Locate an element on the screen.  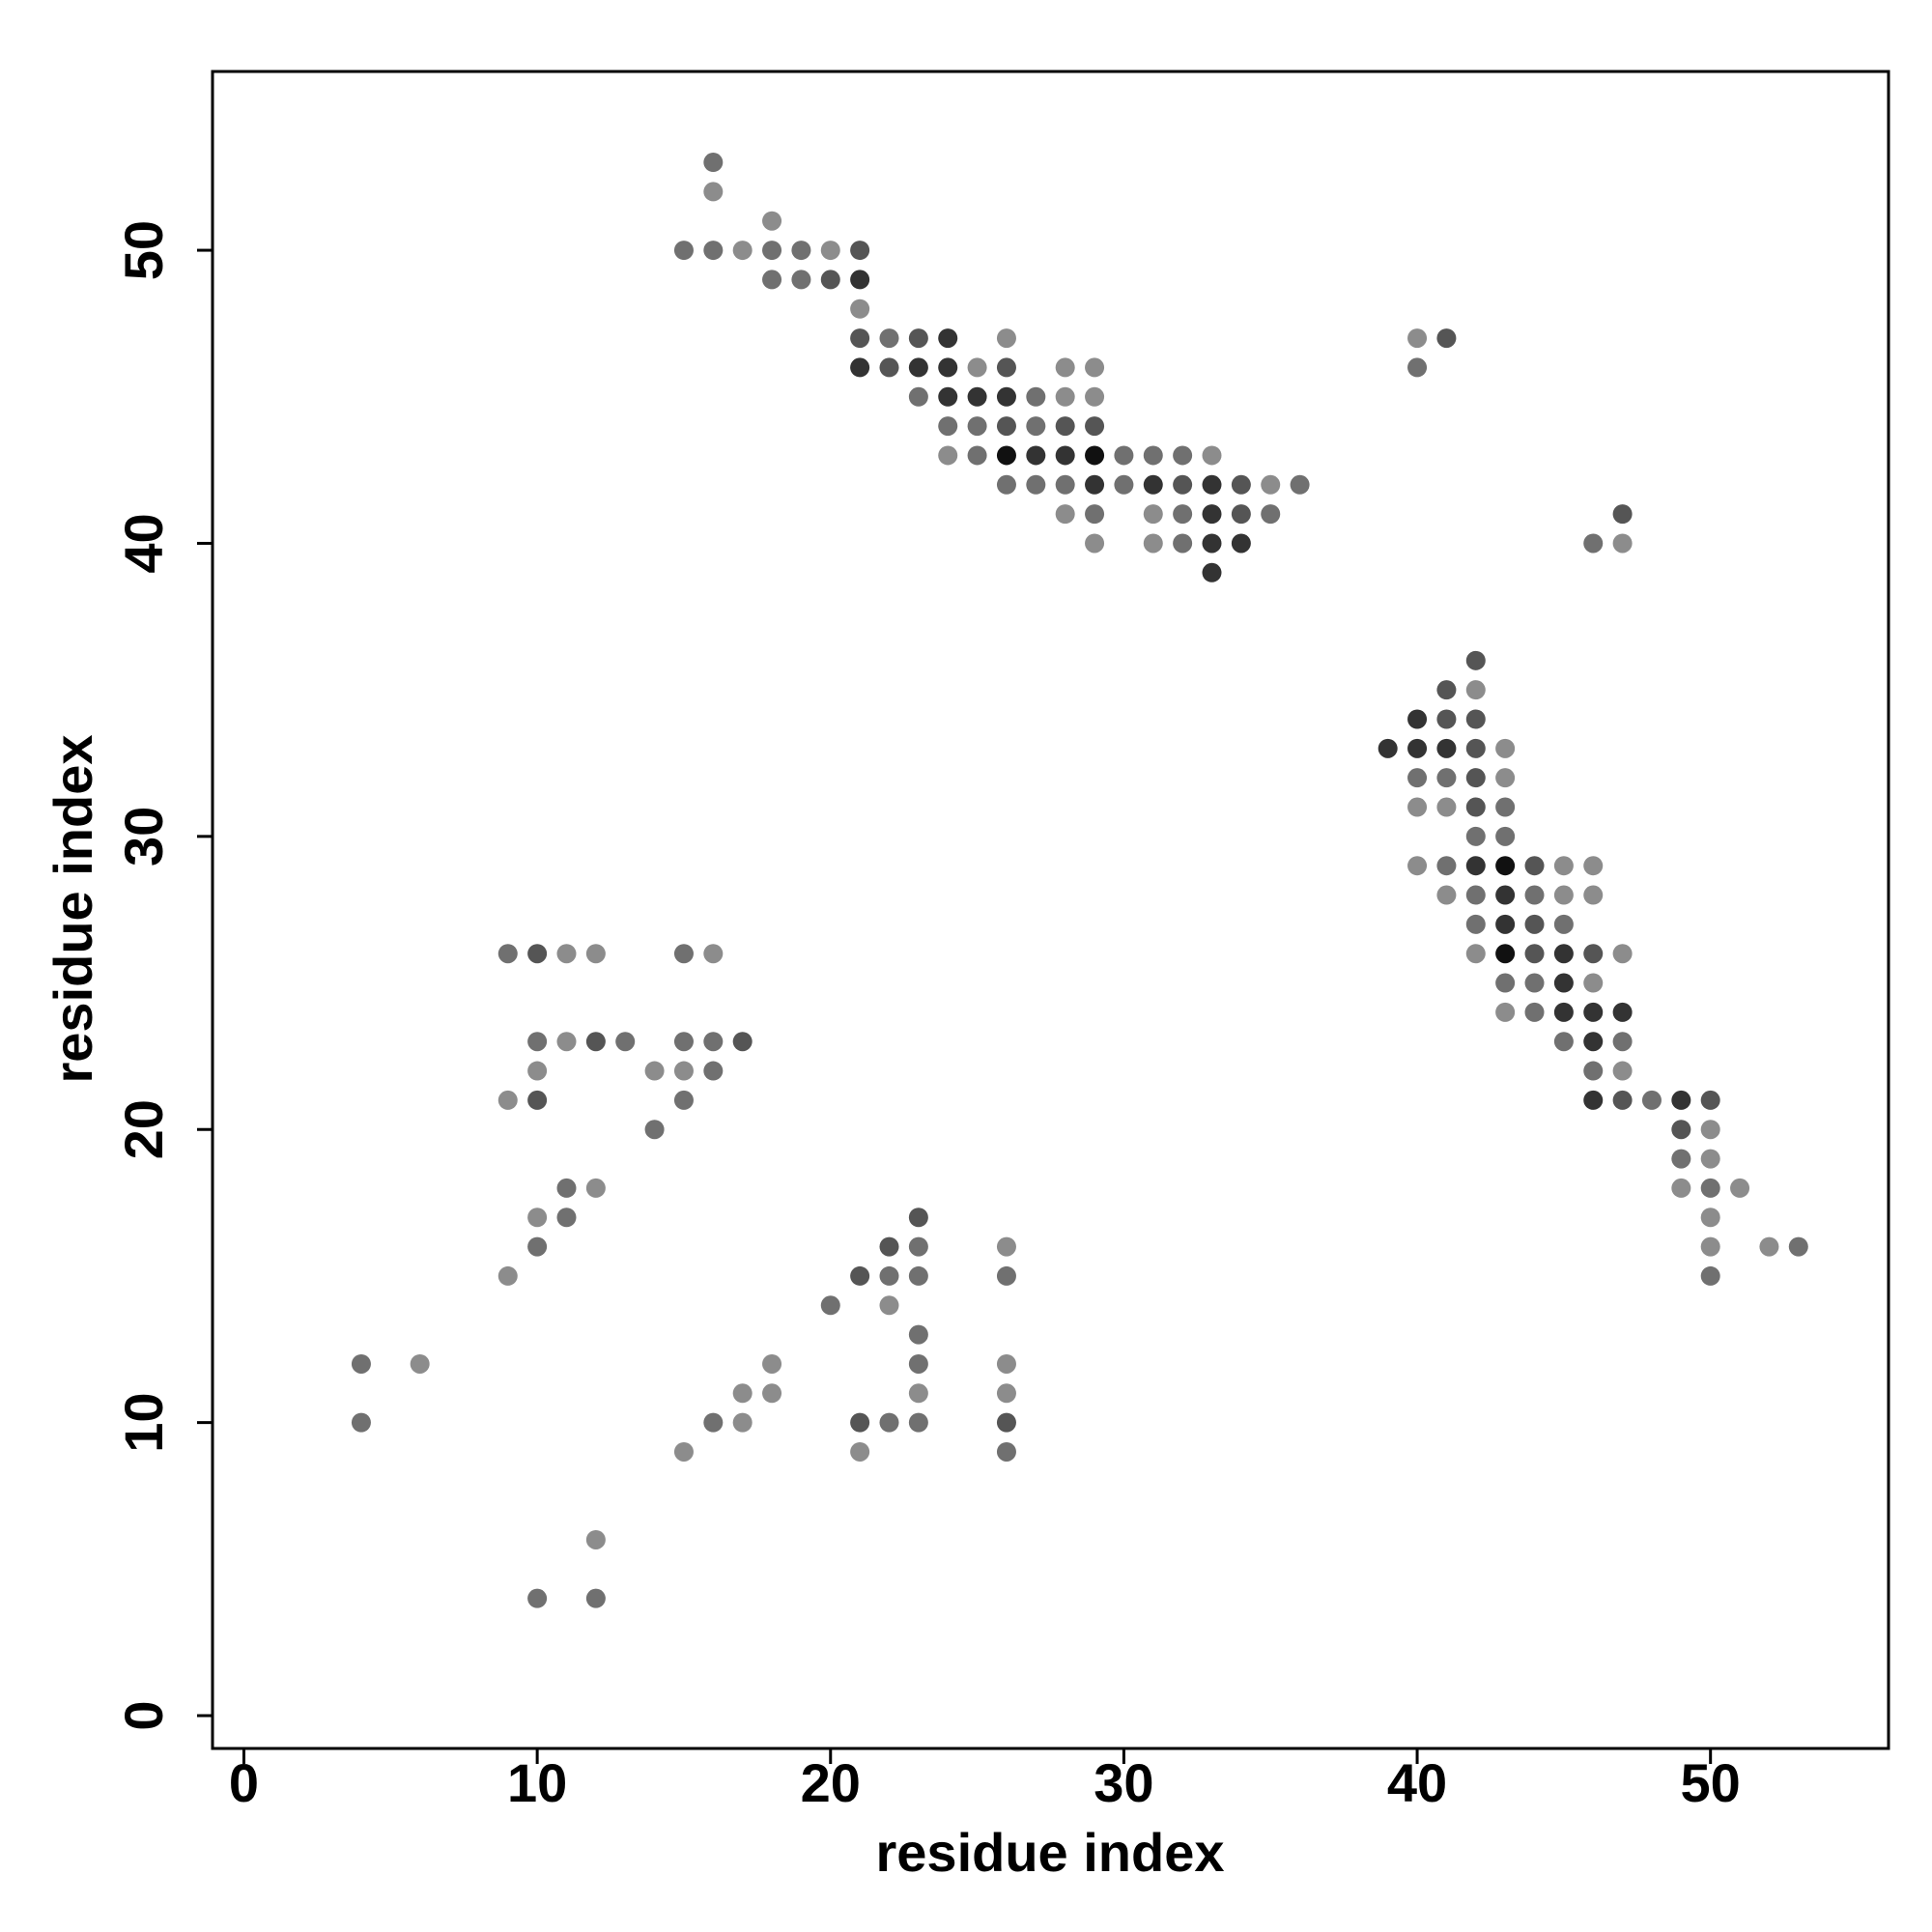
x-tick-label: 10 is located at coordinates (537, 1782).